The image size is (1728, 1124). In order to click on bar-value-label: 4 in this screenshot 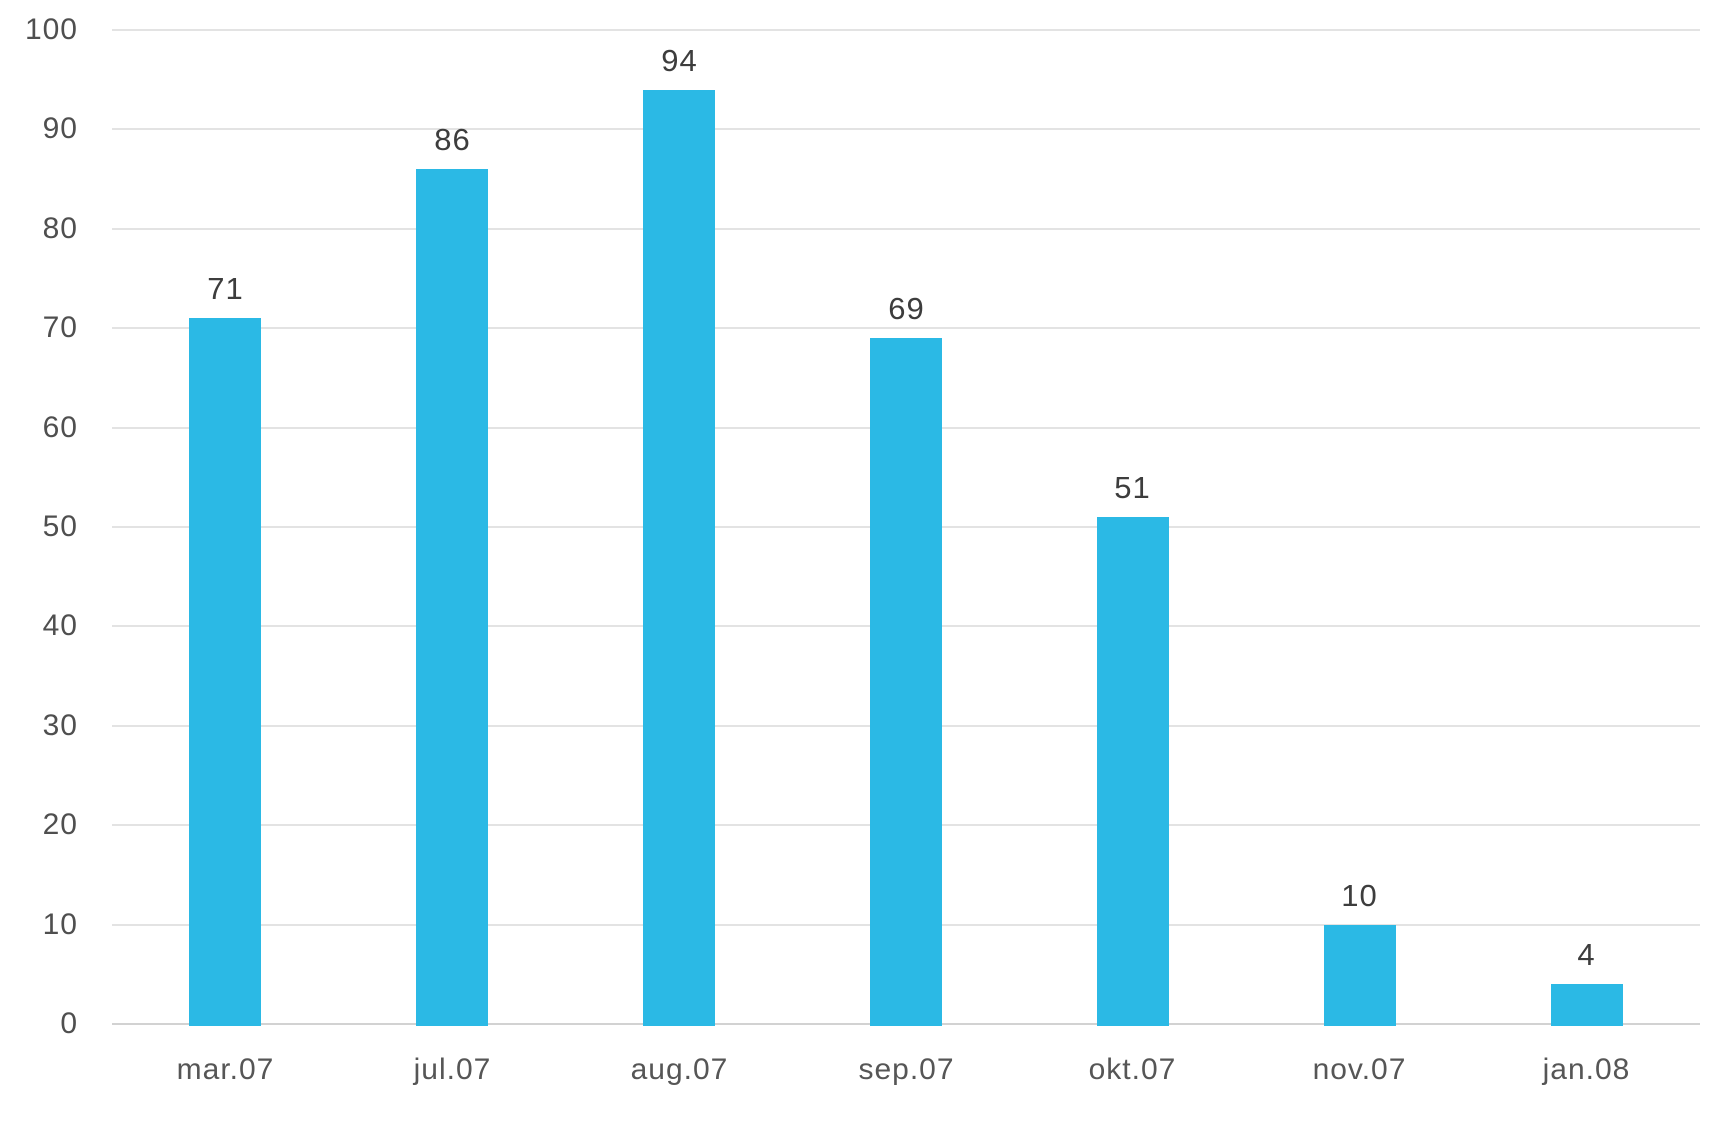, I will do `click(1586, 954)`.